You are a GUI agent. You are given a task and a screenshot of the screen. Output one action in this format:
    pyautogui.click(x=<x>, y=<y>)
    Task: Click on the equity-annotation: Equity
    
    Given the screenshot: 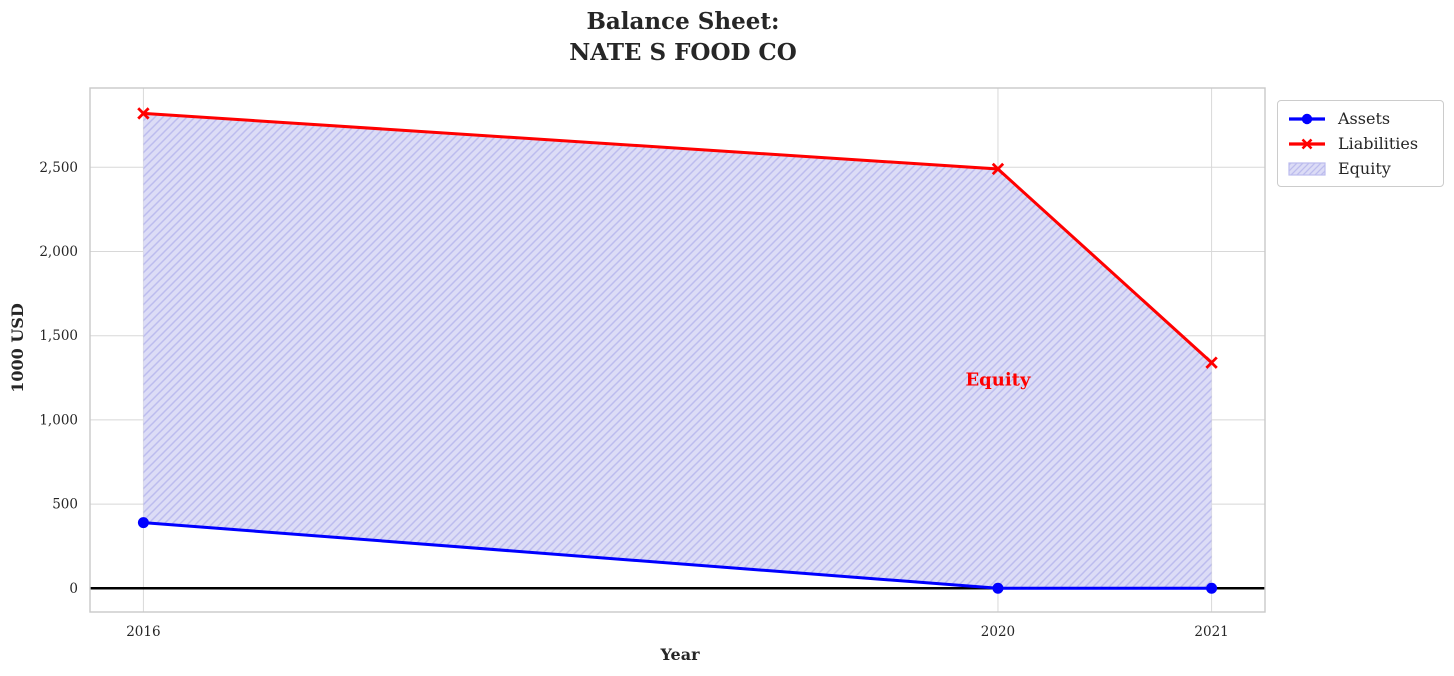 What is the action you would take?
    pyautogui.click(x=998, y=379)
    